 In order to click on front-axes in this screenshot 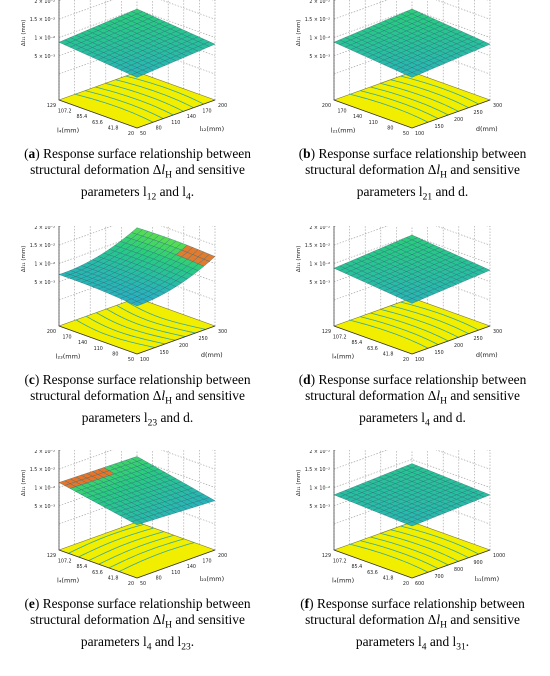, I will do `click(412, 514)`.